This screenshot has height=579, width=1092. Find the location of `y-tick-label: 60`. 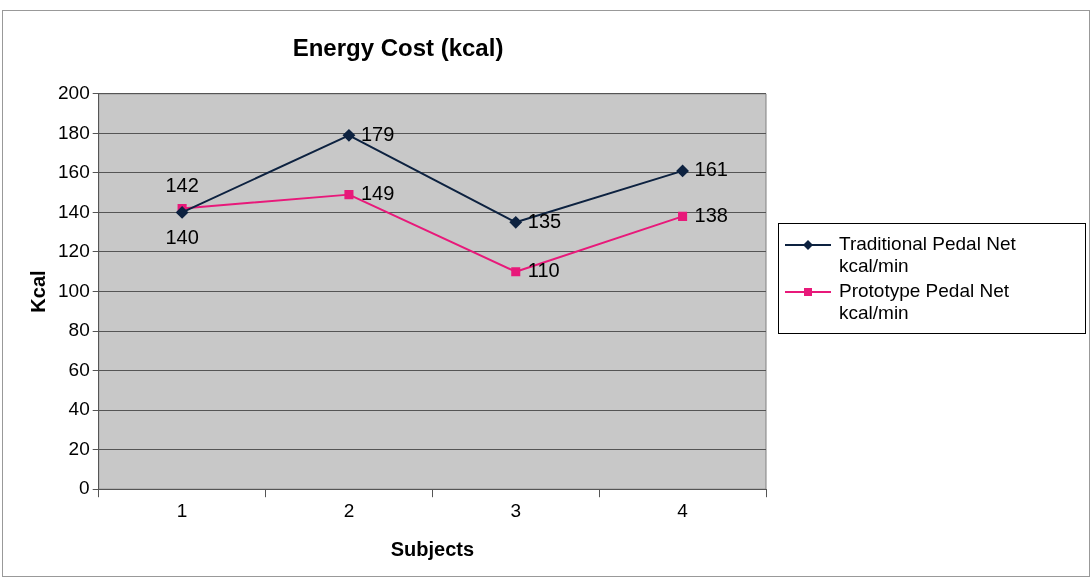

y-tick-label: 60 is located at coordinates (79, 369).